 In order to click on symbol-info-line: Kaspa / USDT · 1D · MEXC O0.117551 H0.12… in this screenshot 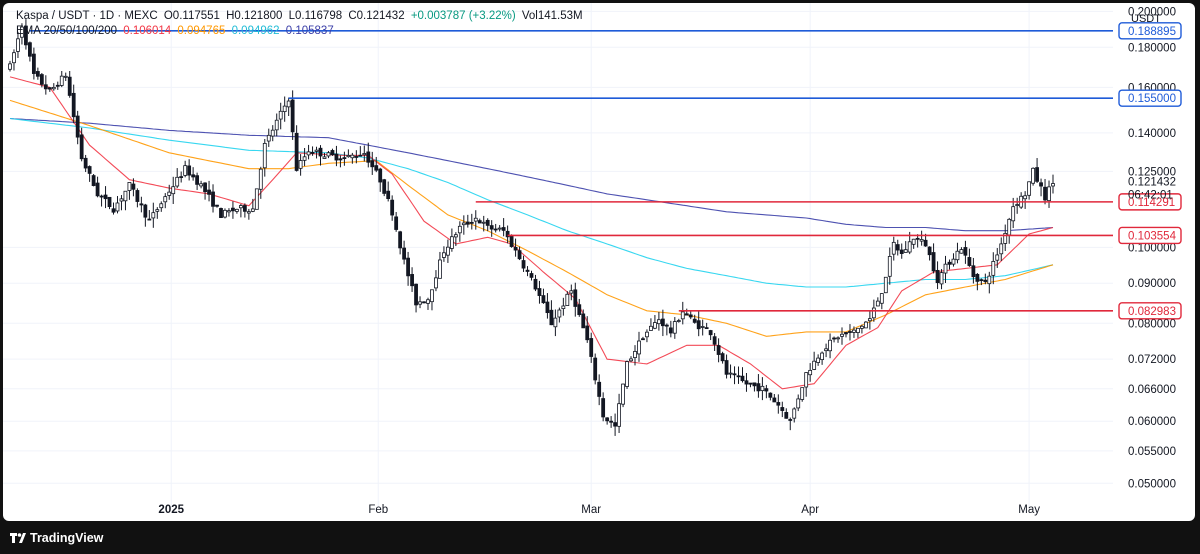, I will do `click(301, 16)`.